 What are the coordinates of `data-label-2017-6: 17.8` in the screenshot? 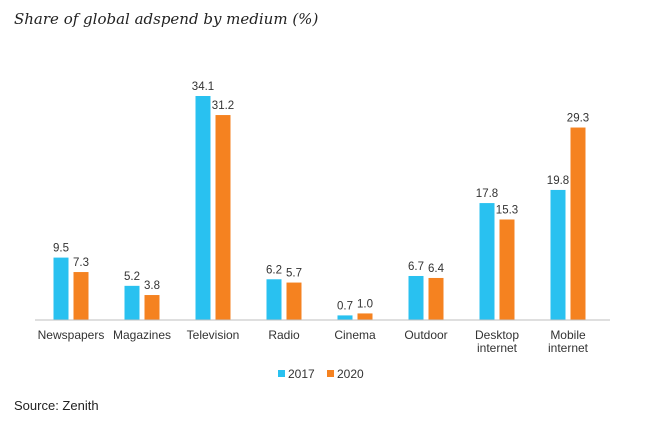 It's located at (487, 194).